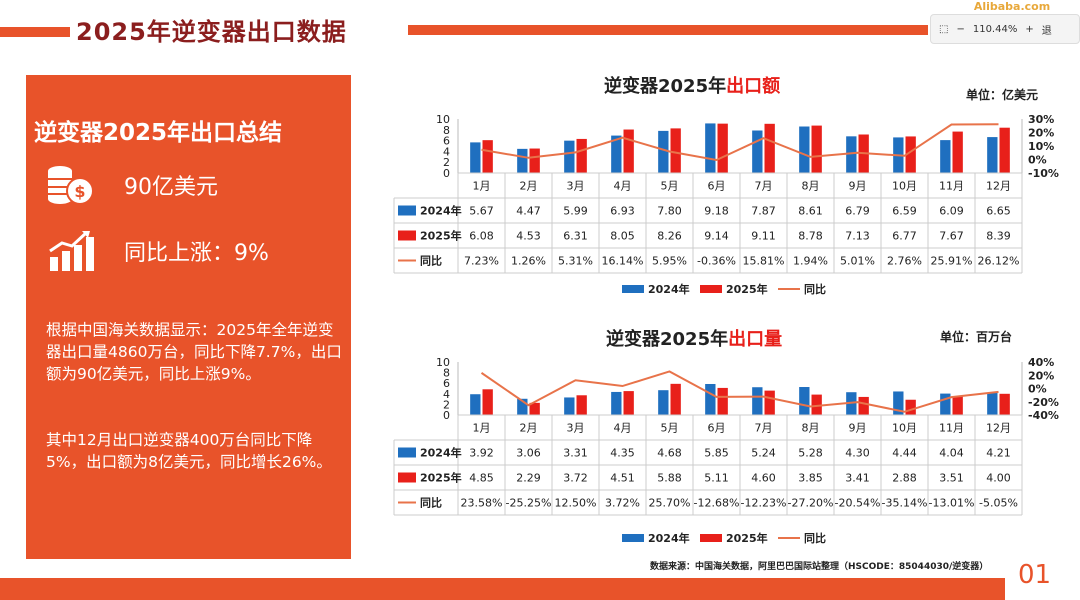 The width and height of the screenshot is (1080, 600). Describe the element at coordinates (998, 236) in the screenshot. I see `data-label-2025: 8.39` at that location.